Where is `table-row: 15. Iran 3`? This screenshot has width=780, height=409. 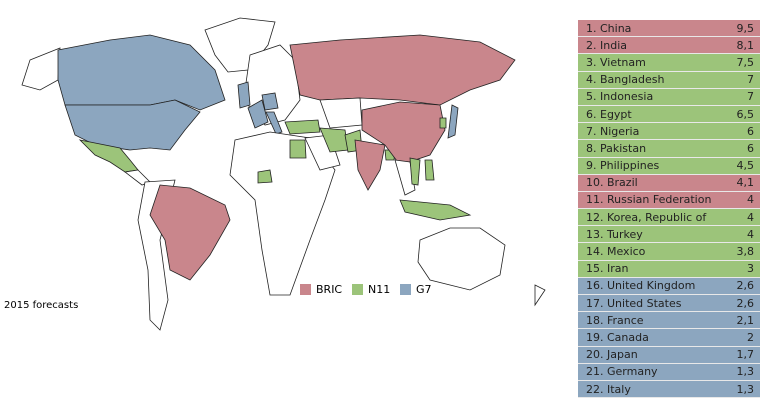 table-row: 15. Iran 3 is located at coordinates (669, 269).